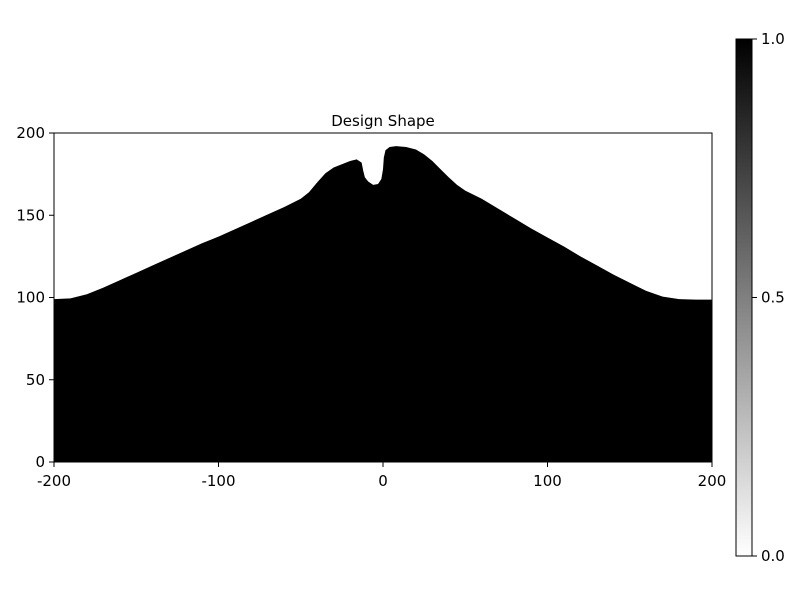 This screenshot has height=600, width=800. What do you see at coordinates (773, 298) in the screenshot?
I see `colorbar-tick-label: 0.5` at bounding box center [773, 298].